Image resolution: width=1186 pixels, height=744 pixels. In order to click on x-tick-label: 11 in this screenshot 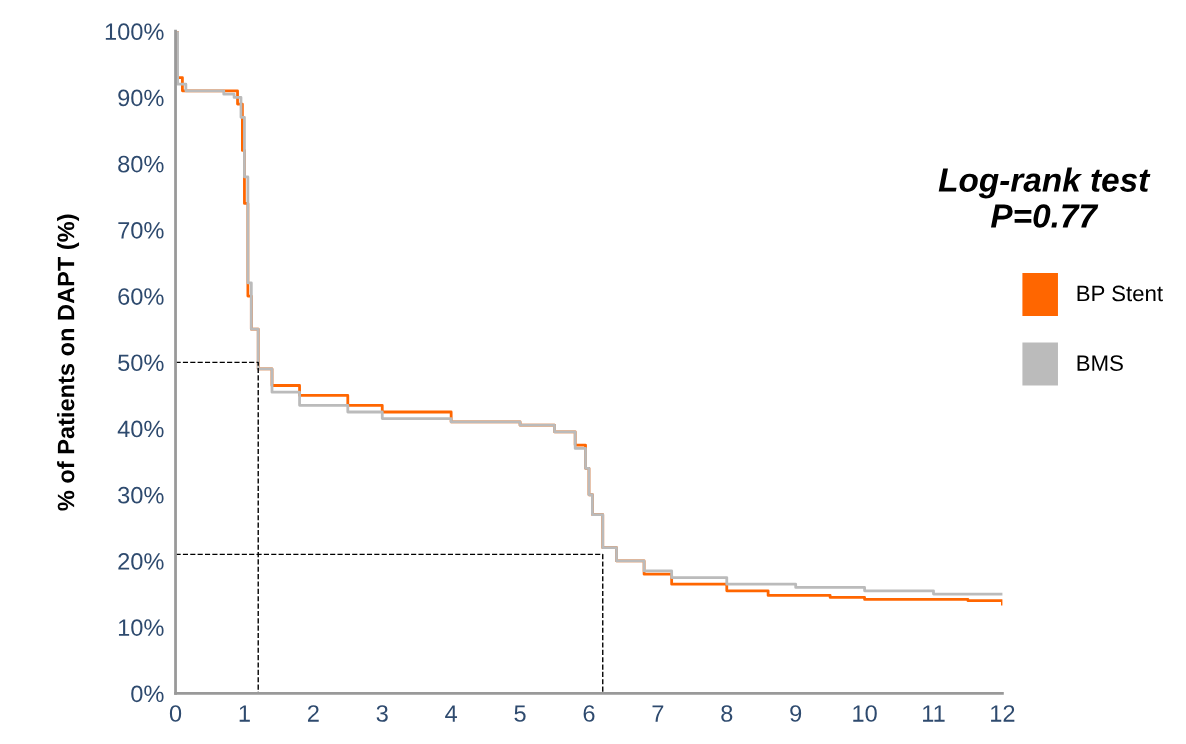, I will do `click(934, 713)`.